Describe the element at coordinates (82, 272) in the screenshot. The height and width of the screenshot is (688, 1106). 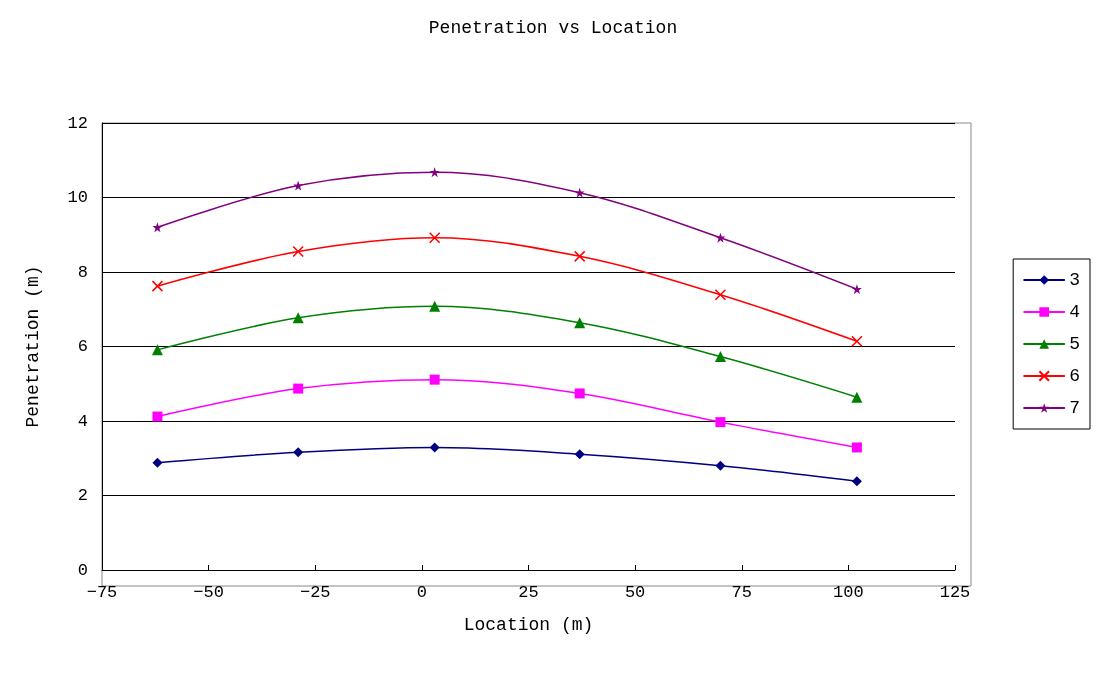
I see `y-tick-label: 8` at that location.